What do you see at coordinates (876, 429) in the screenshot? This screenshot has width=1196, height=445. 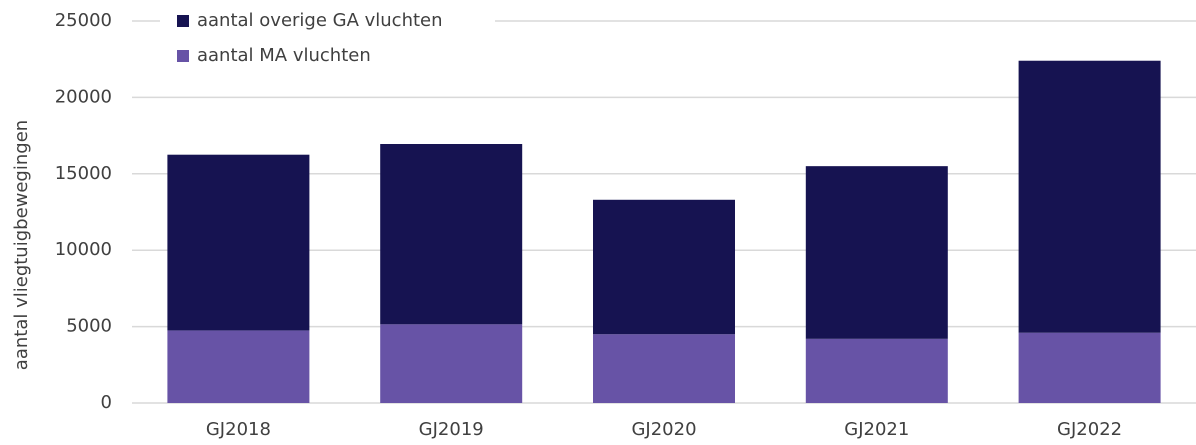 I see `x-tick-label: GJ2021` at bounding box center [876, 429].